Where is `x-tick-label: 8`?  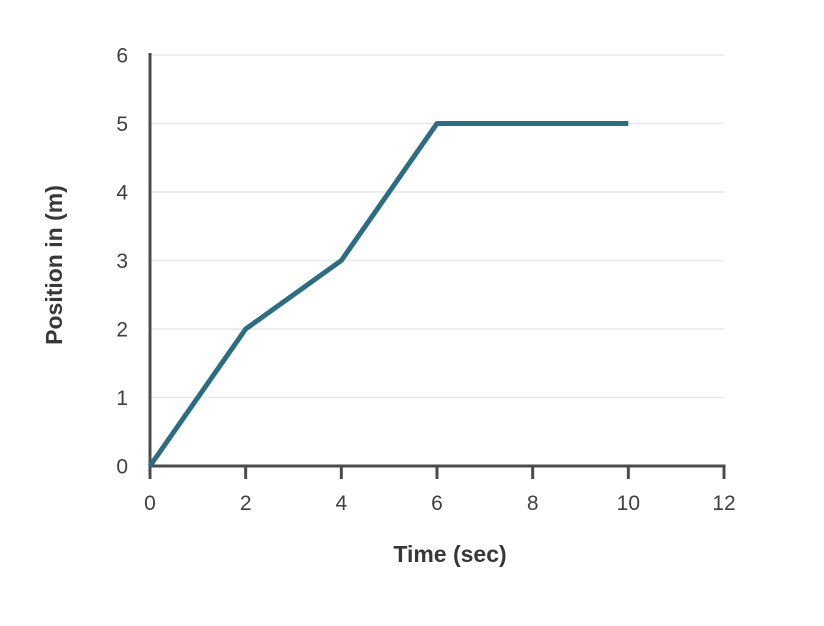
x-tick-label: 8 is located at coordinates (533, 503).